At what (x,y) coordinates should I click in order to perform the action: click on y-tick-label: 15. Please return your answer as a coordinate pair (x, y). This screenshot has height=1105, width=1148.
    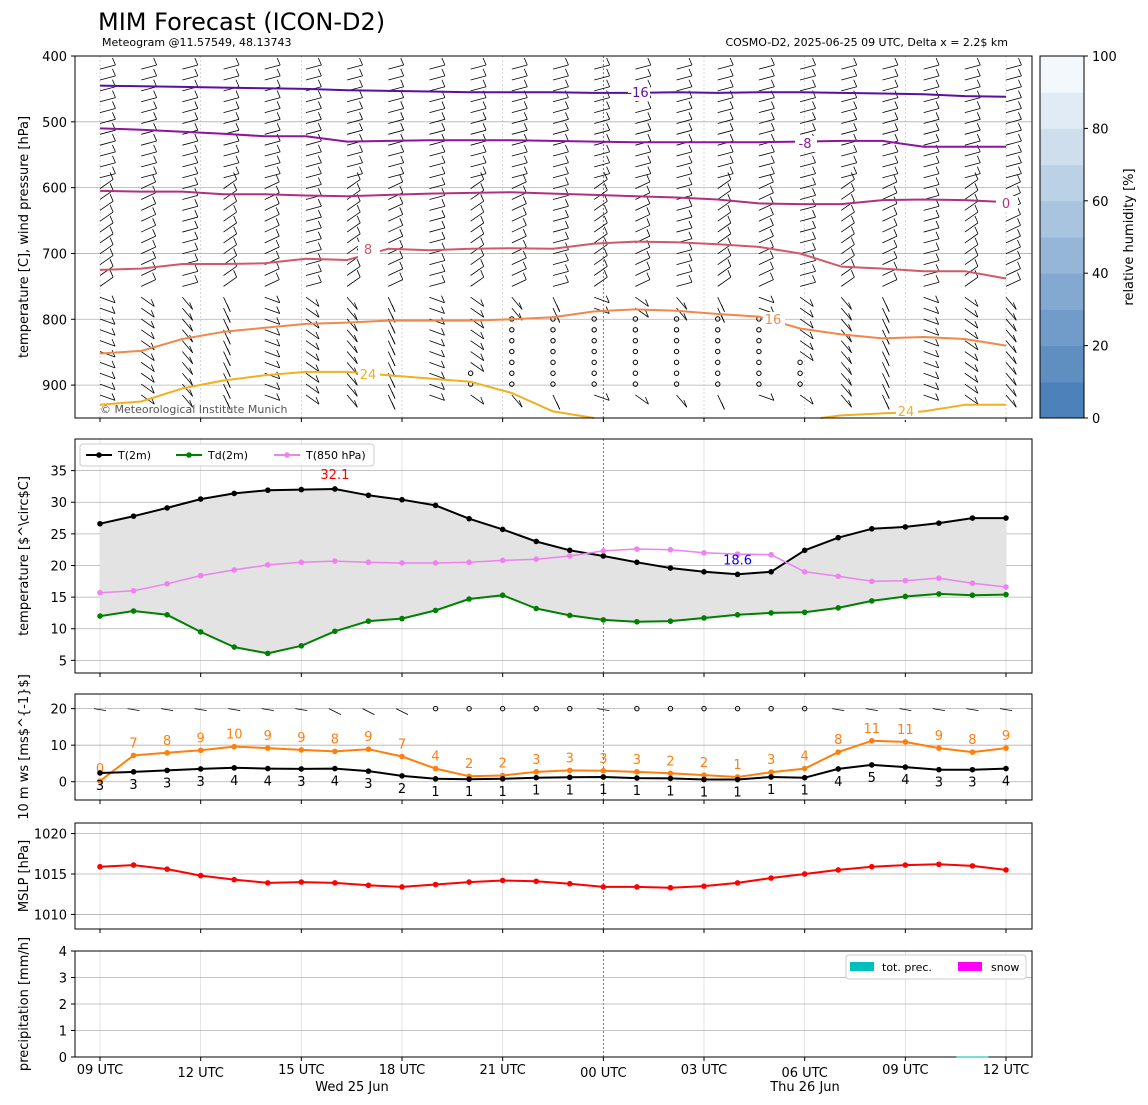
    Looking at the image, I should click on (58, 598).